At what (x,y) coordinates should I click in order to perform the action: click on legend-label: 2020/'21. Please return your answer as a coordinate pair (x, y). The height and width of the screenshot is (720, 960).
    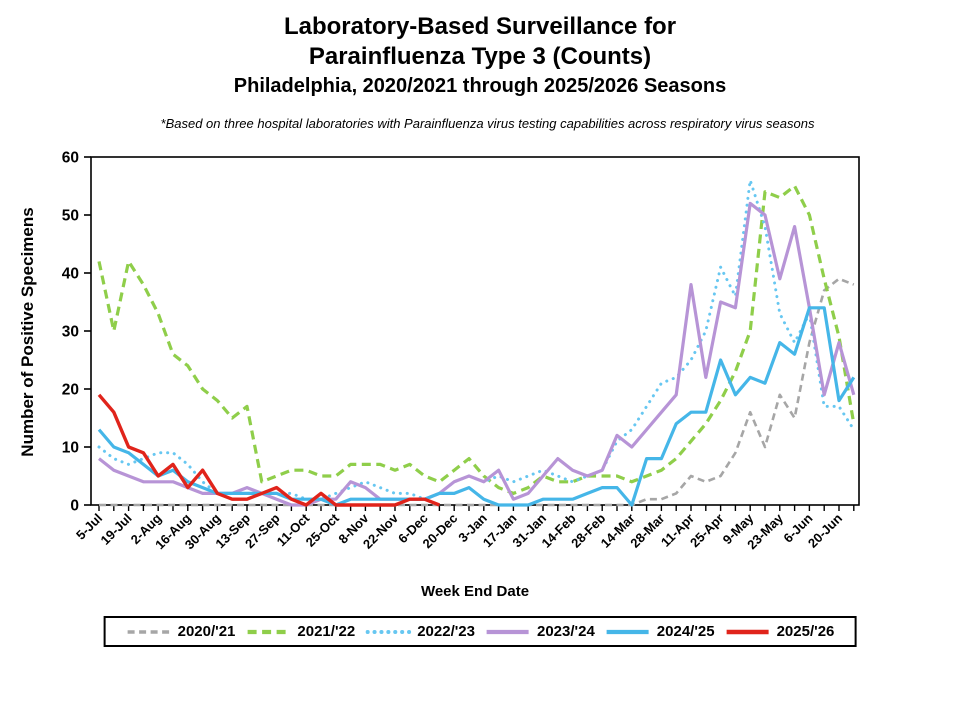
    Looking at the image, I should click on (206, 631).